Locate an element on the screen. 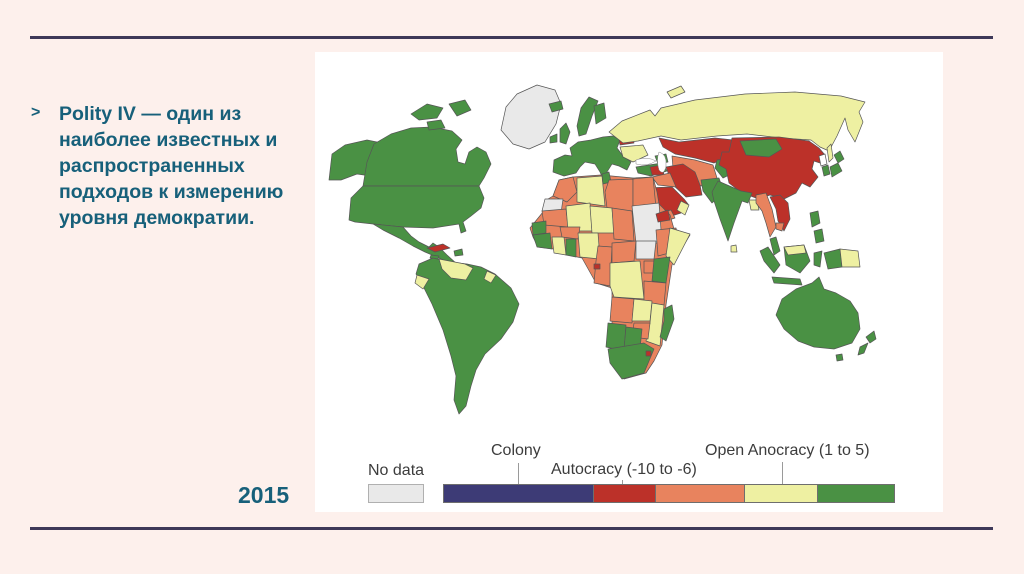 The image size is (1024, 574). region-ireland is located at coordinates (553, 138).